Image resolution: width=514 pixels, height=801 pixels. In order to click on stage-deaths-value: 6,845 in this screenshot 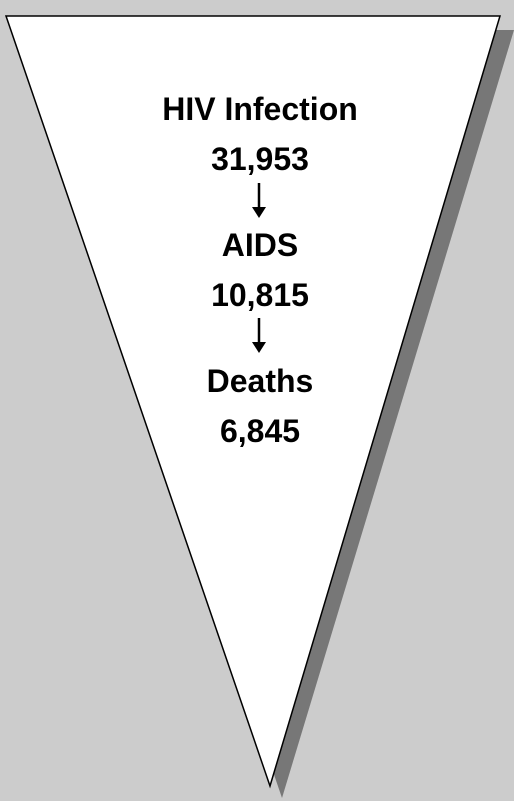, I will do `click(260, 431)`.